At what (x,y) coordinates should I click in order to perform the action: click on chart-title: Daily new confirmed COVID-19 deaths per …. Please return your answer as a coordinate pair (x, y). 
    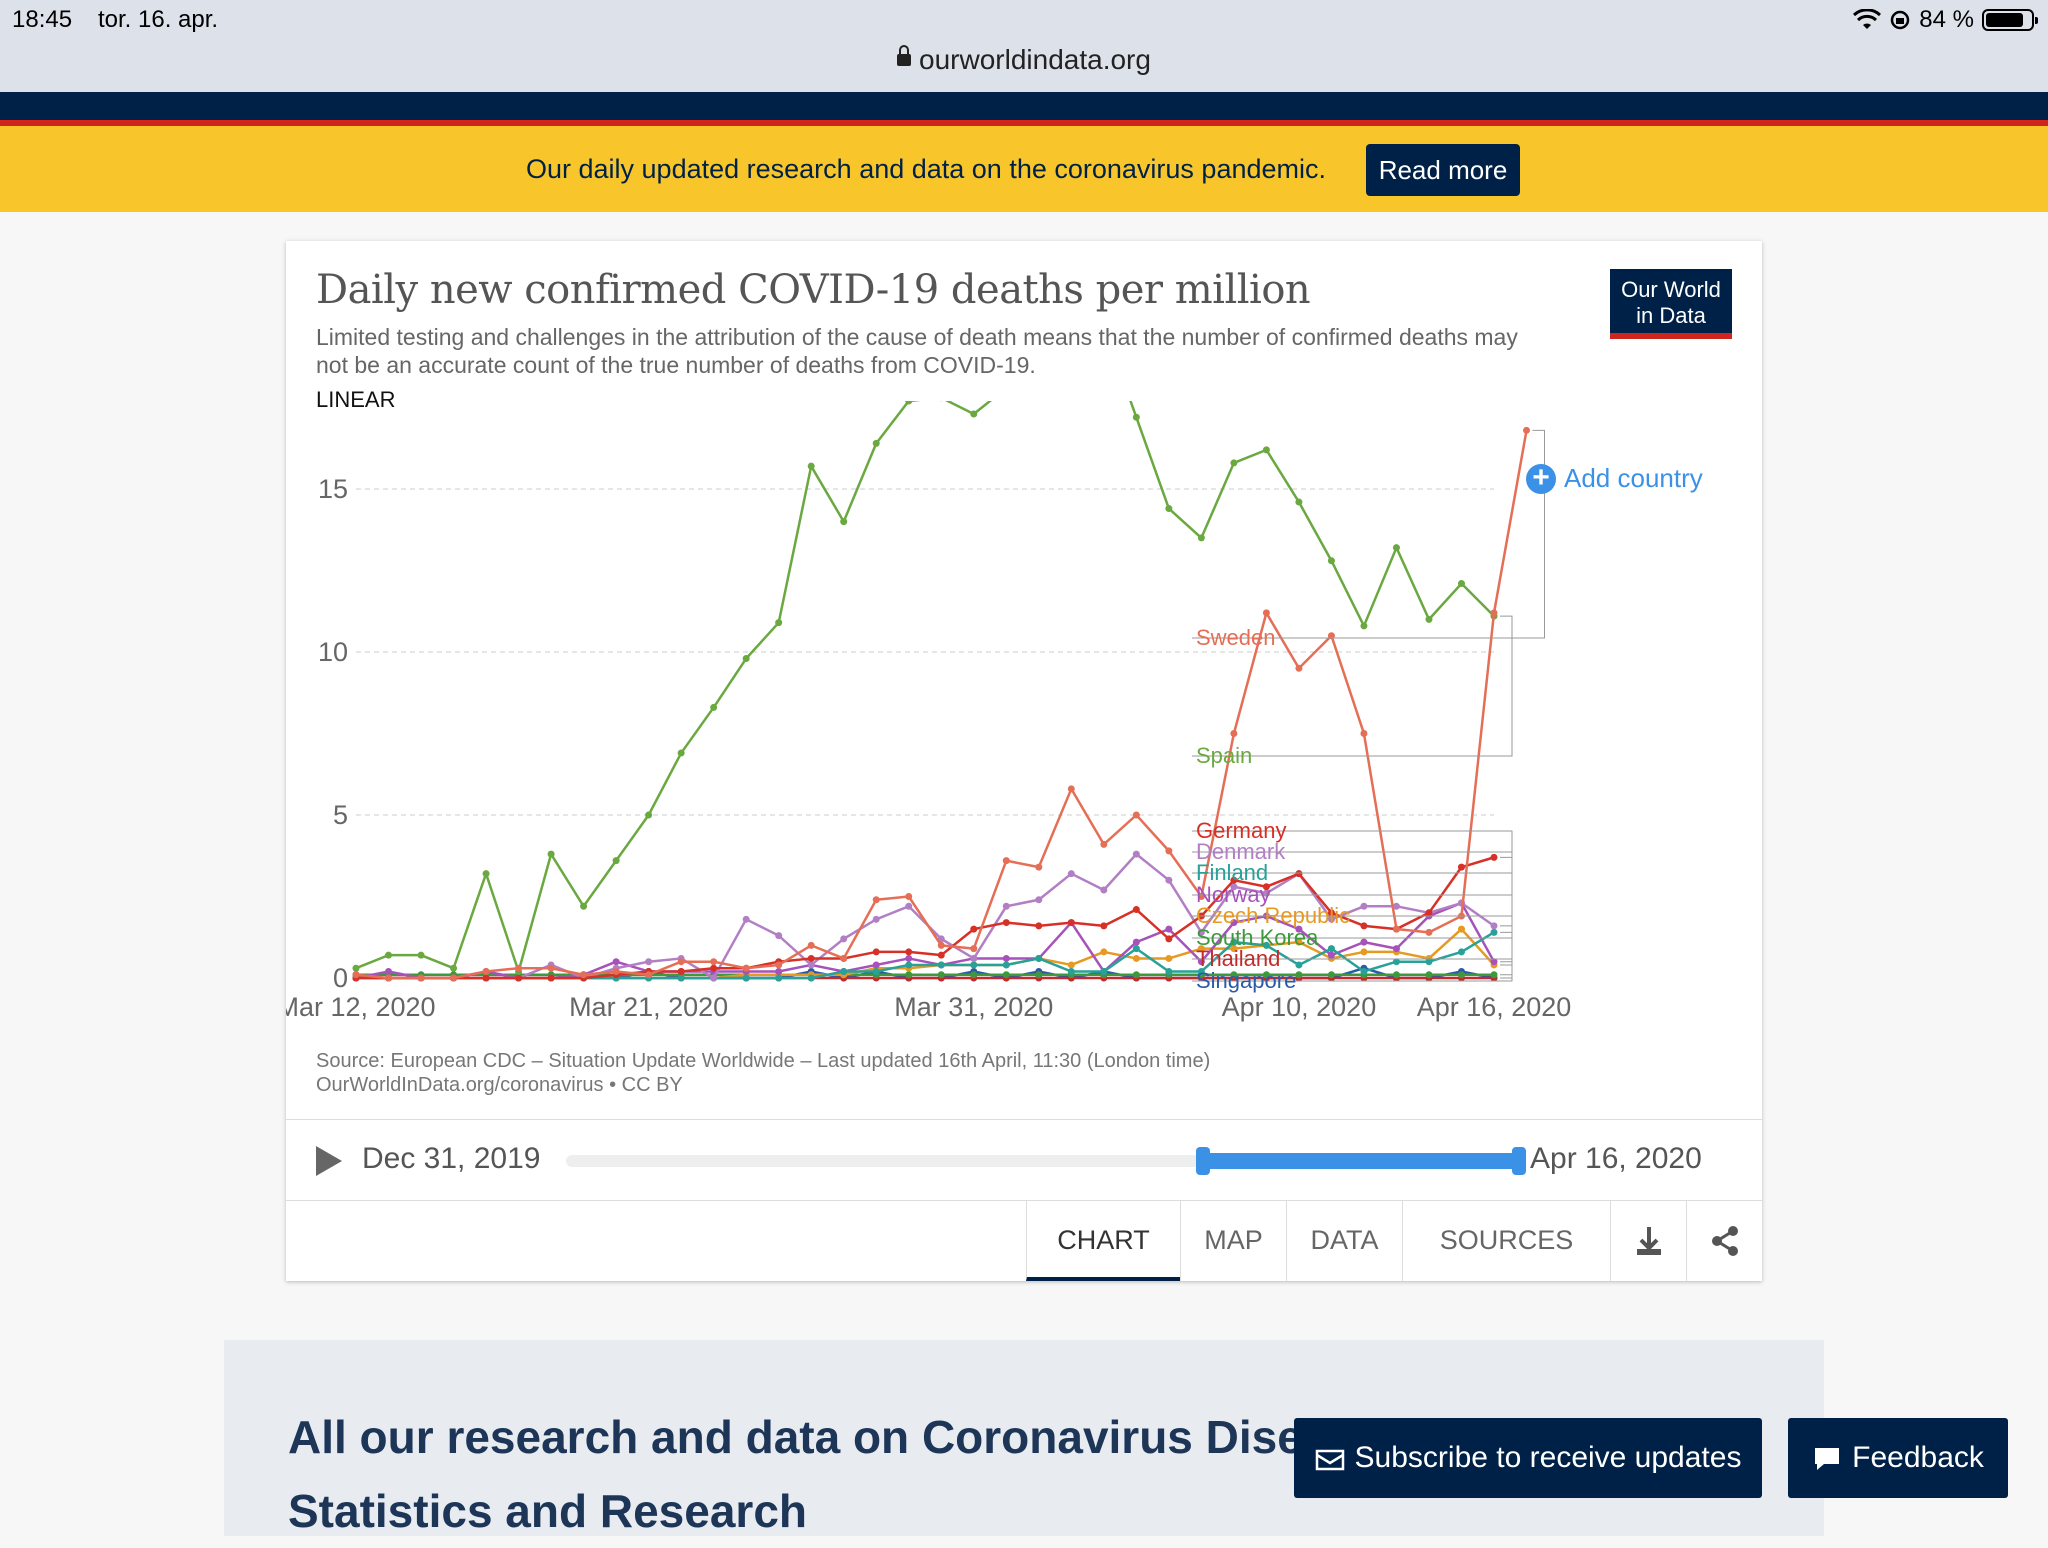
    Looking at the image, I should click on (813, 290).